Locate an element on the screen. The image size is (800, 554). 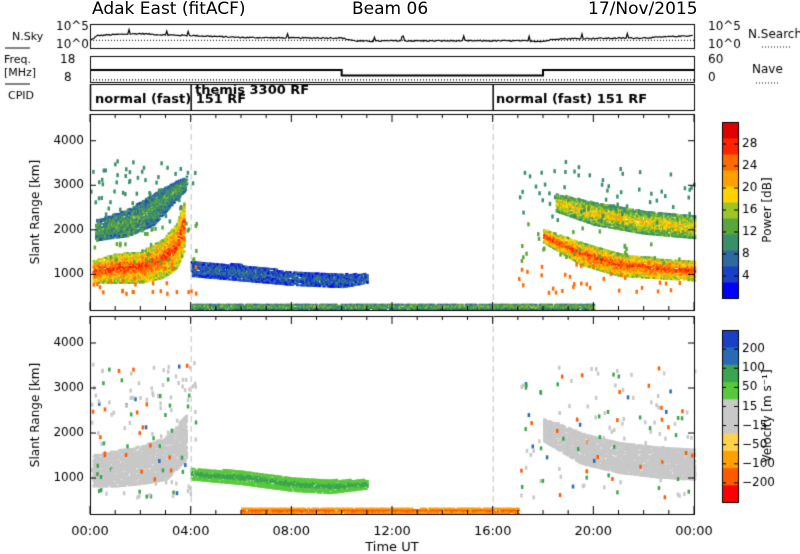
date-label: 17/Nov/2015 is located at coordinates (643, 9).